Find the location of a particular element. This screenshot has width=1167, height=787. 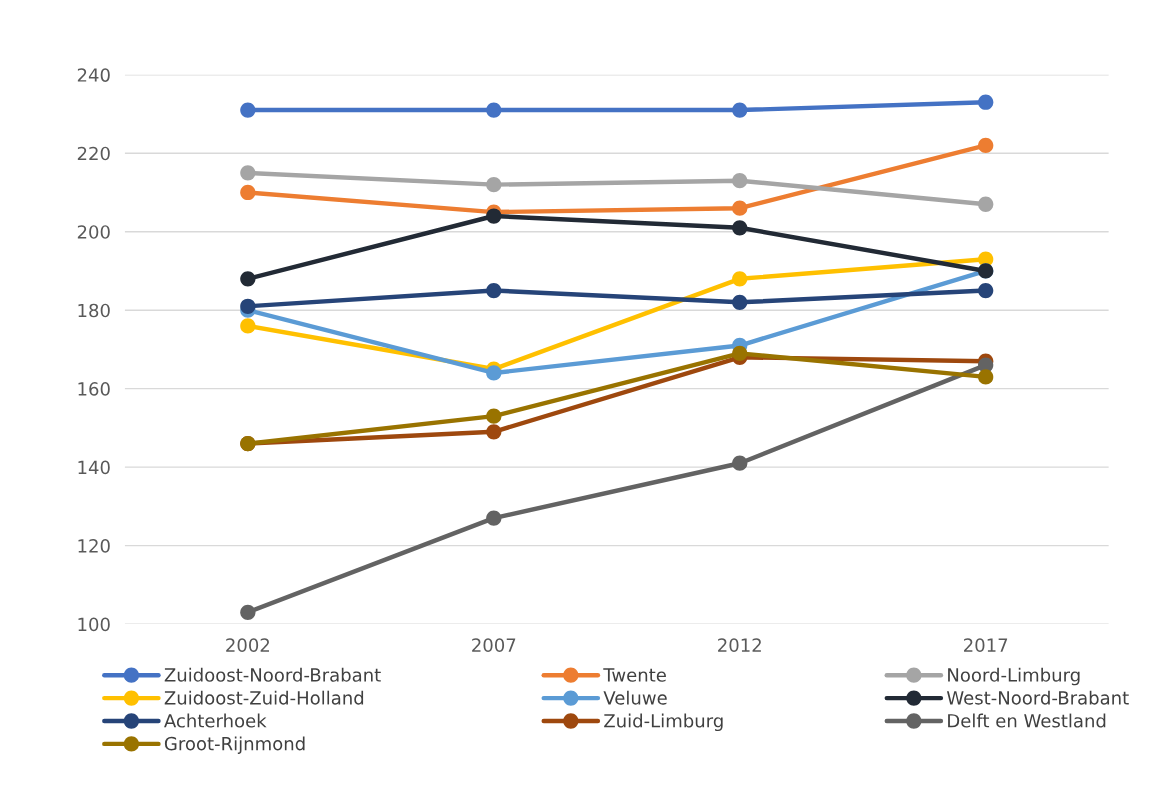

x-tick-label: 2007 is located at coordinates (494, 645).